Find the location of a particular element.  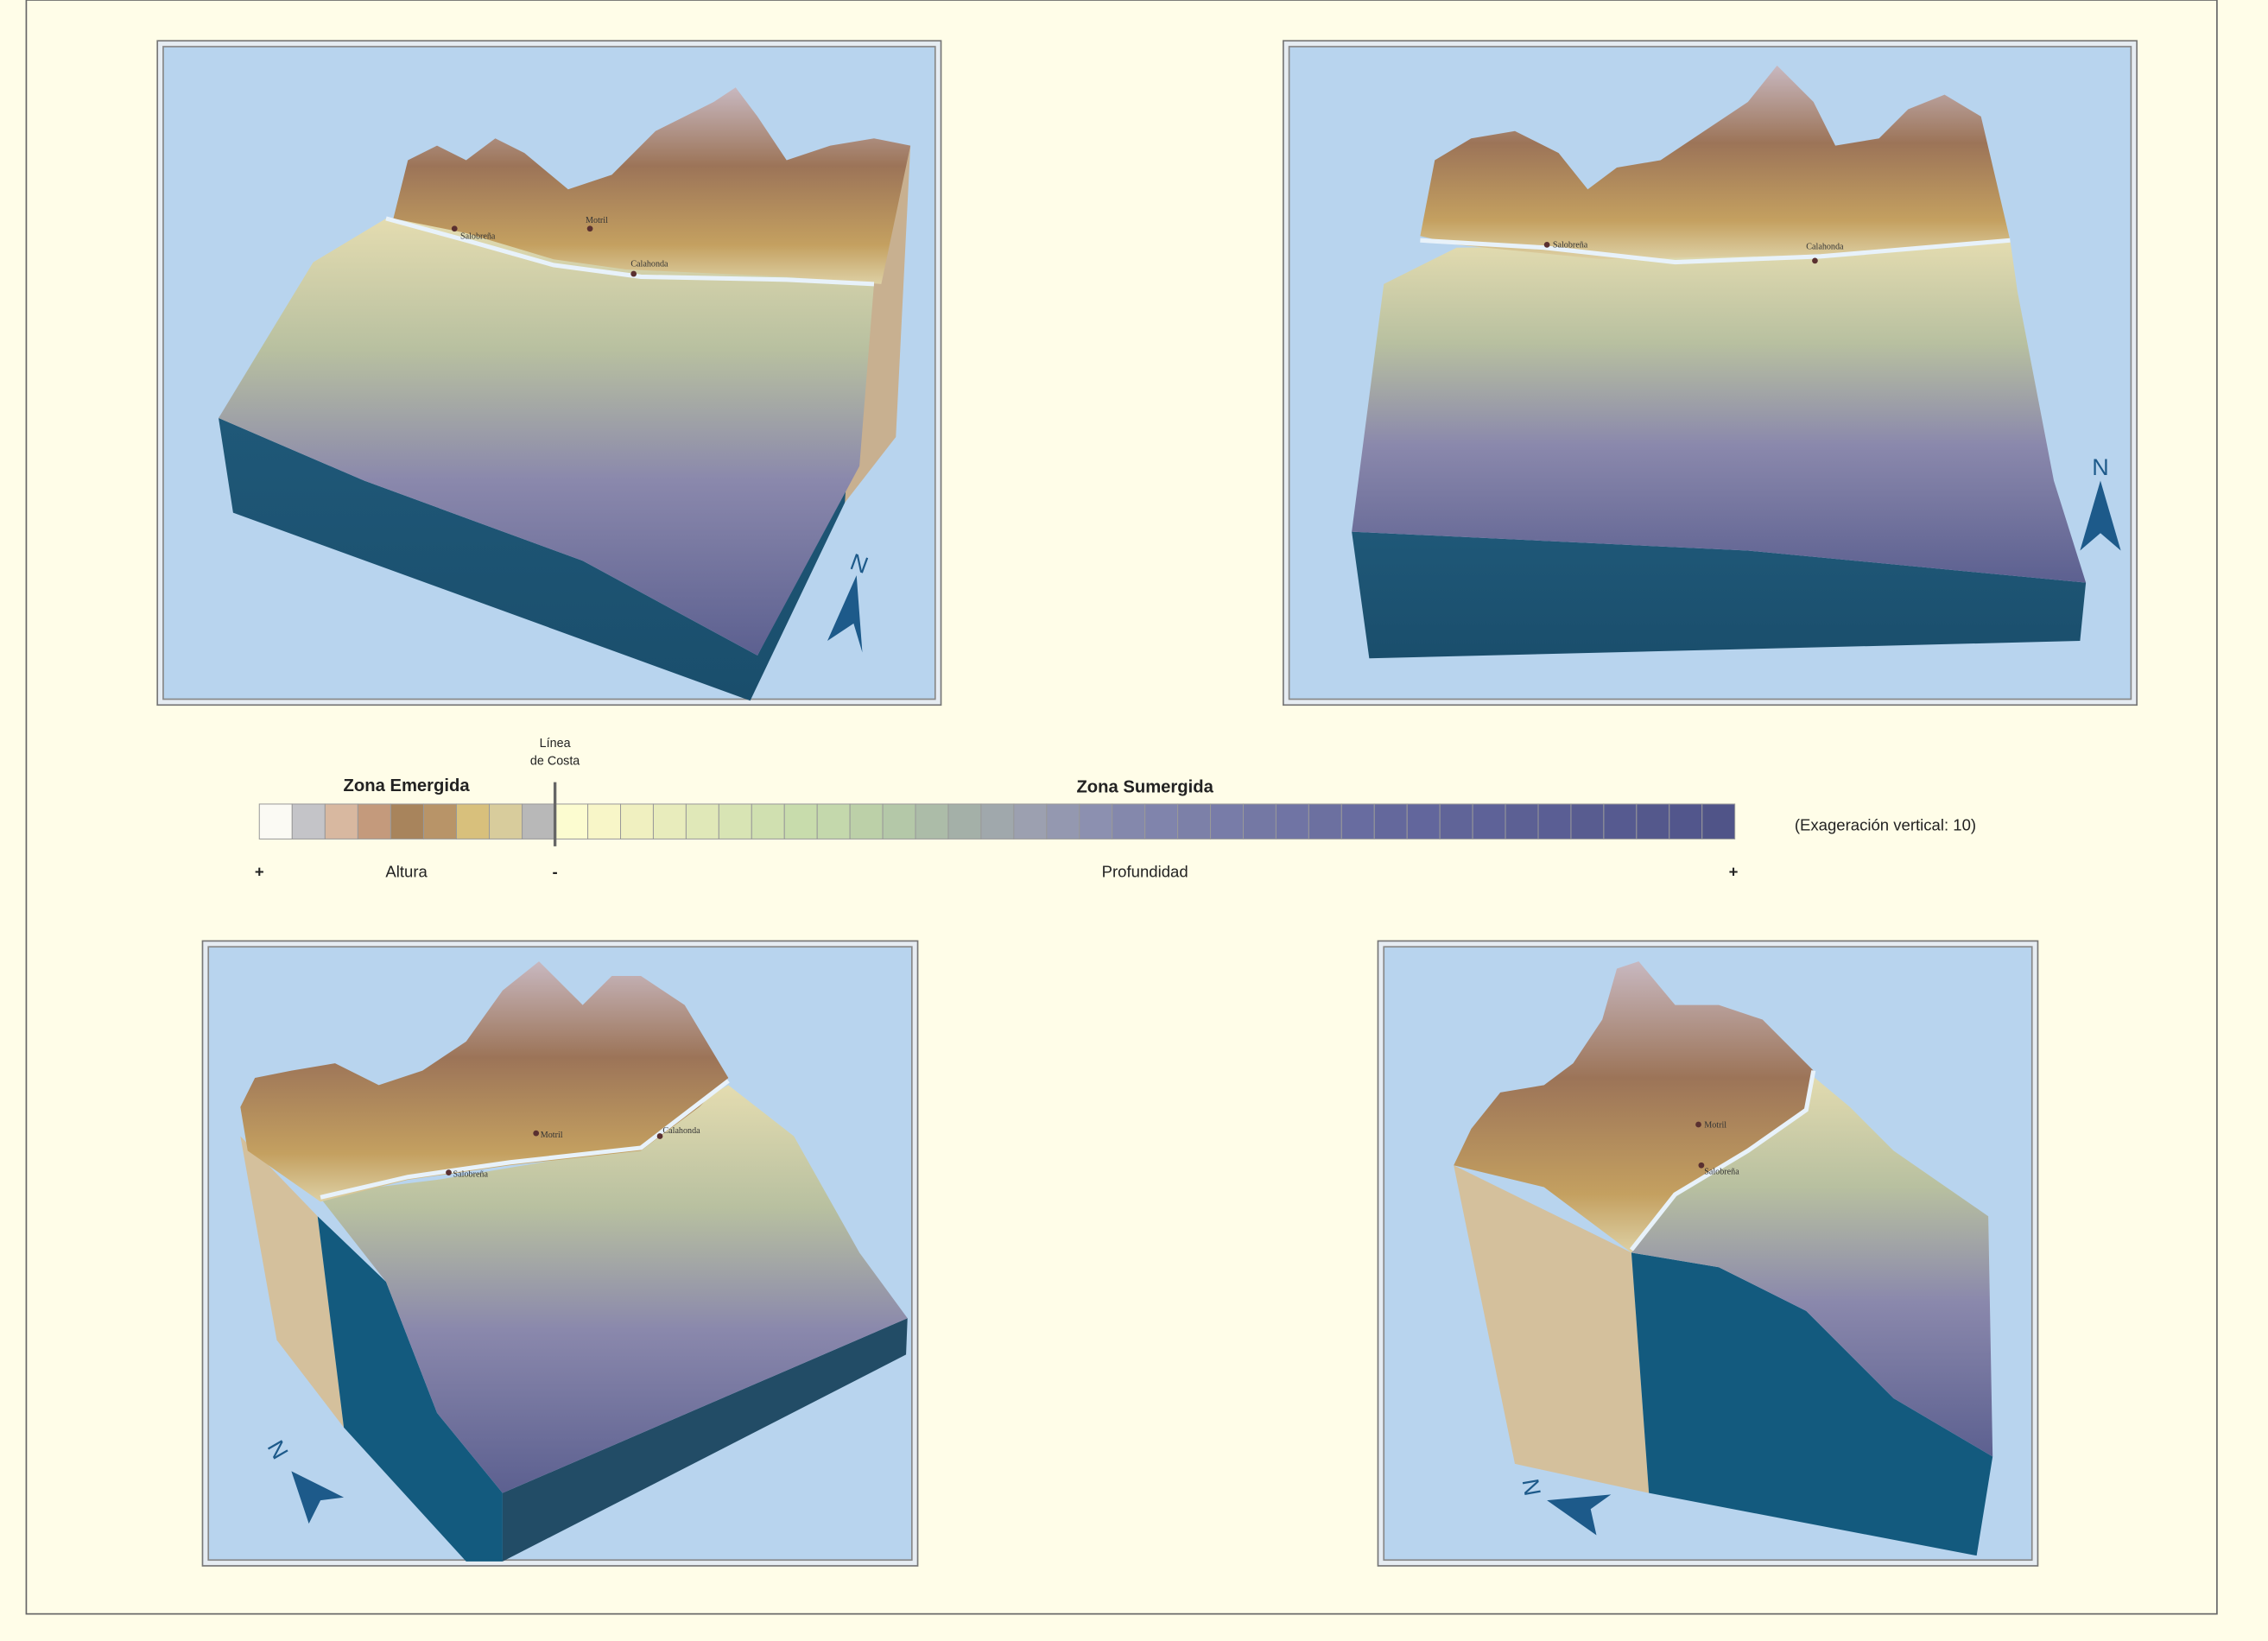

coast-label: de Costa is located at coordinates (555, 761).